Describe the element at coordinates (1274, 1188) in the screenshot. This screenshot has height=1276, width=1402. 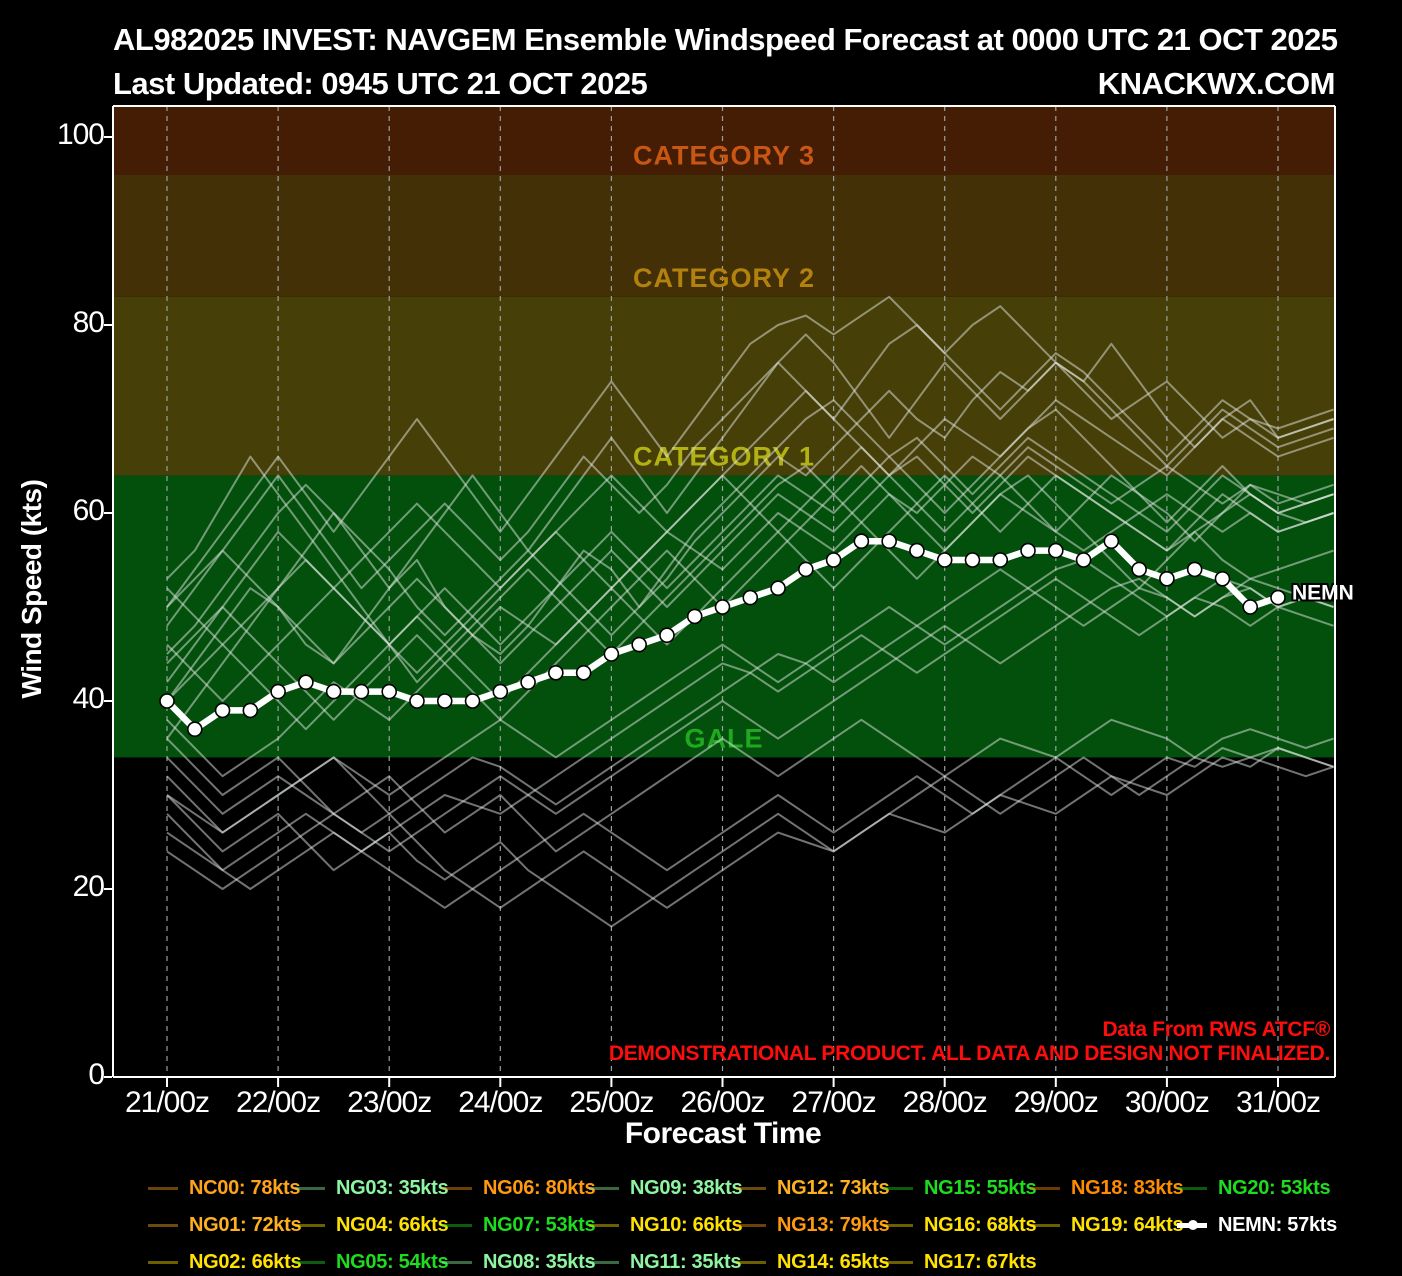
I see `legend-label-NG20: NG20: 53kts` at that location.